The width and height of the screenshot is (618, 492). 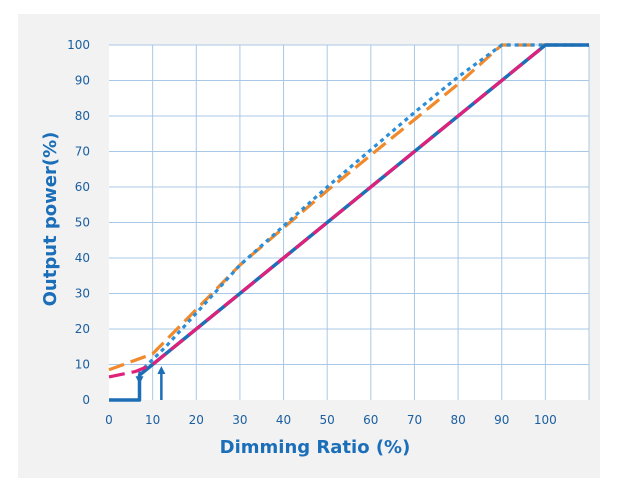 I want to click on annotation-arrow-down, so click(x=139, y=380).